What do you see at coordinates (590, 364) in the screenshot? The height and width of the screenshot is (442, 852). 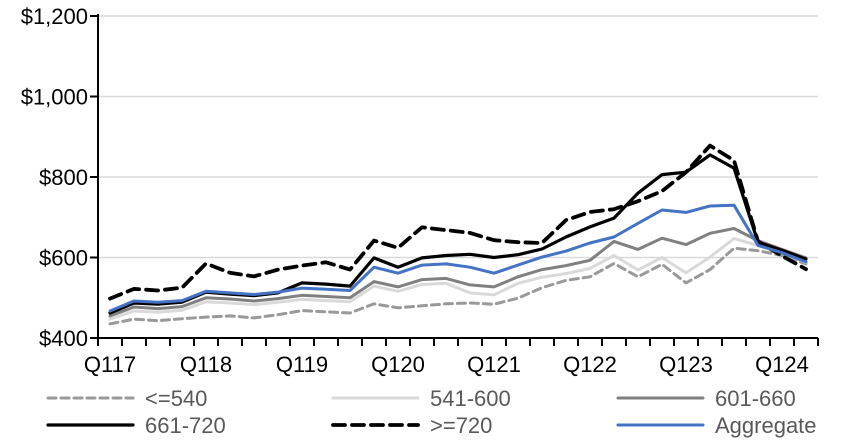 I see `x-axis-label: Q122` at bounding box center [590, 364].